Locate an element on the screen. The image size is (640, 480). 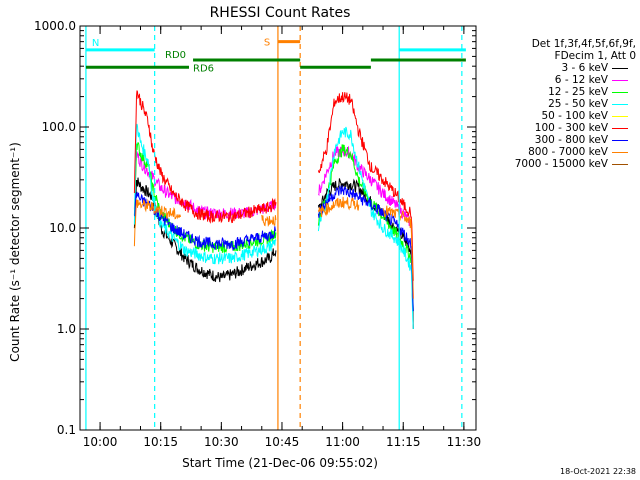
flag-label-n: N is located at coordinates (95, 43).